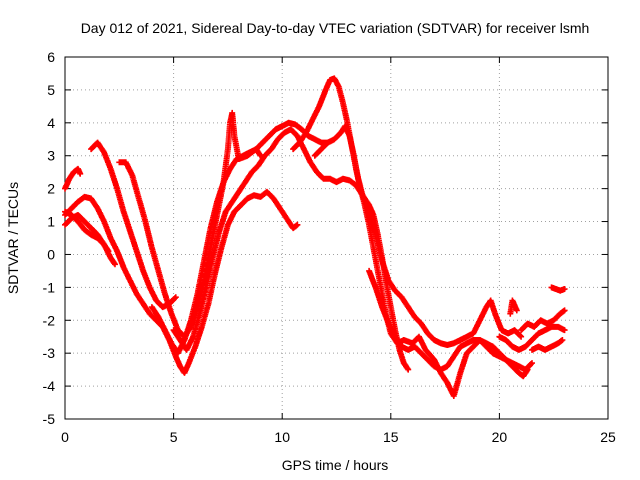  Describe the element at coordinates (51, 189) in the screenshot. I see `y-tick-label: 2` at that location.